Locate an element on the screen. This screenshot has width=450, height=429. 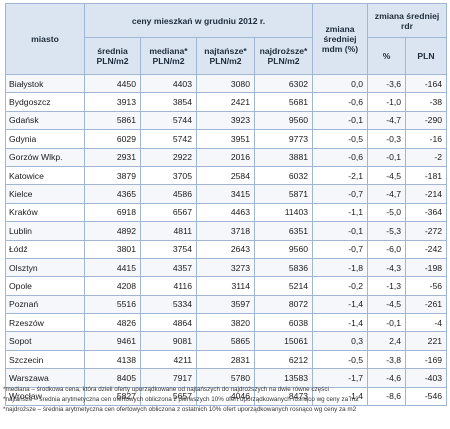
cheapest-price-cell: 2831 is located at coordinates (225, 359).